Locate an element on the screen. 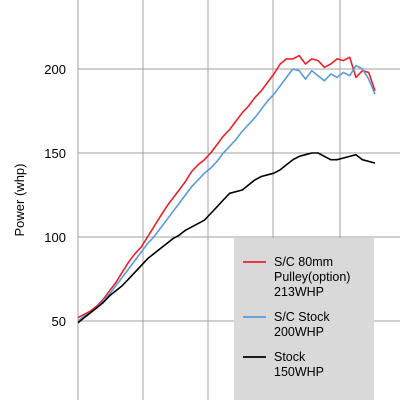  legend-label-2-line-0: Stock is located at coordinates (290, 357).